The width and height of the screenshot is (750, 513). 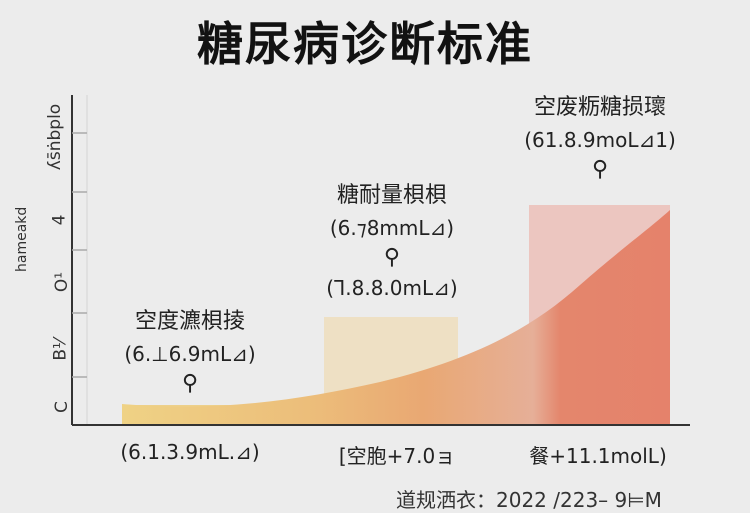 What do you see at coordinates (529, 500) in the screenshot?
I see `source-footnote: 道规洒衣：2022 /223– 9⊨M` at bounding box center [529, 500].